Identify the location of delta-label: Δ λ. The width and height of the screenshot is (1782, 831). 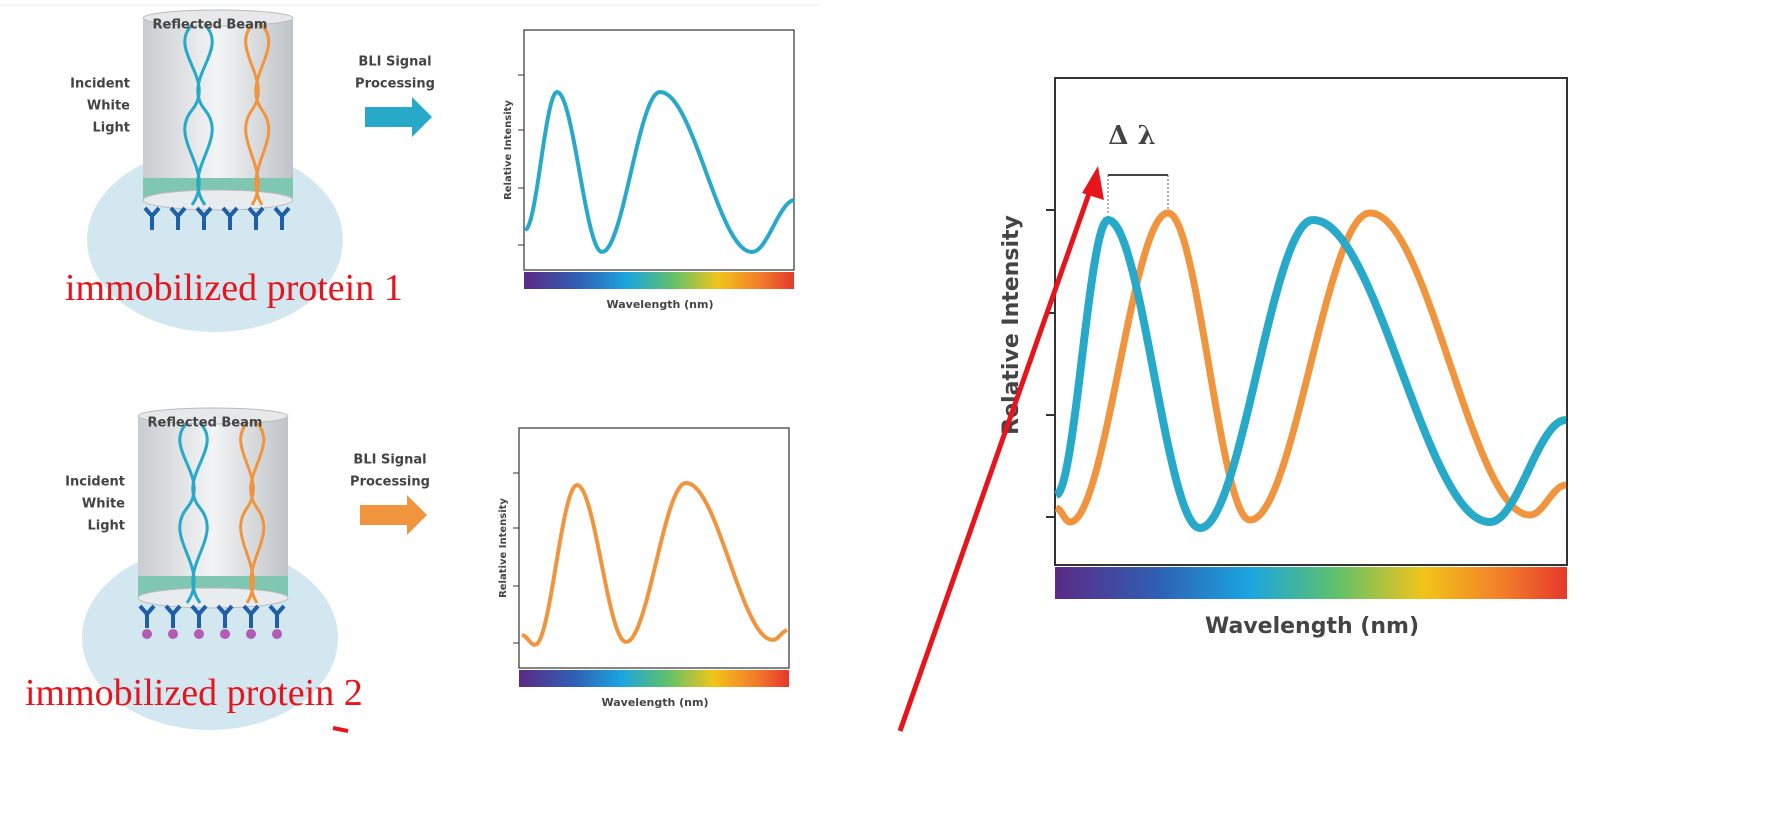
(1131, 136).